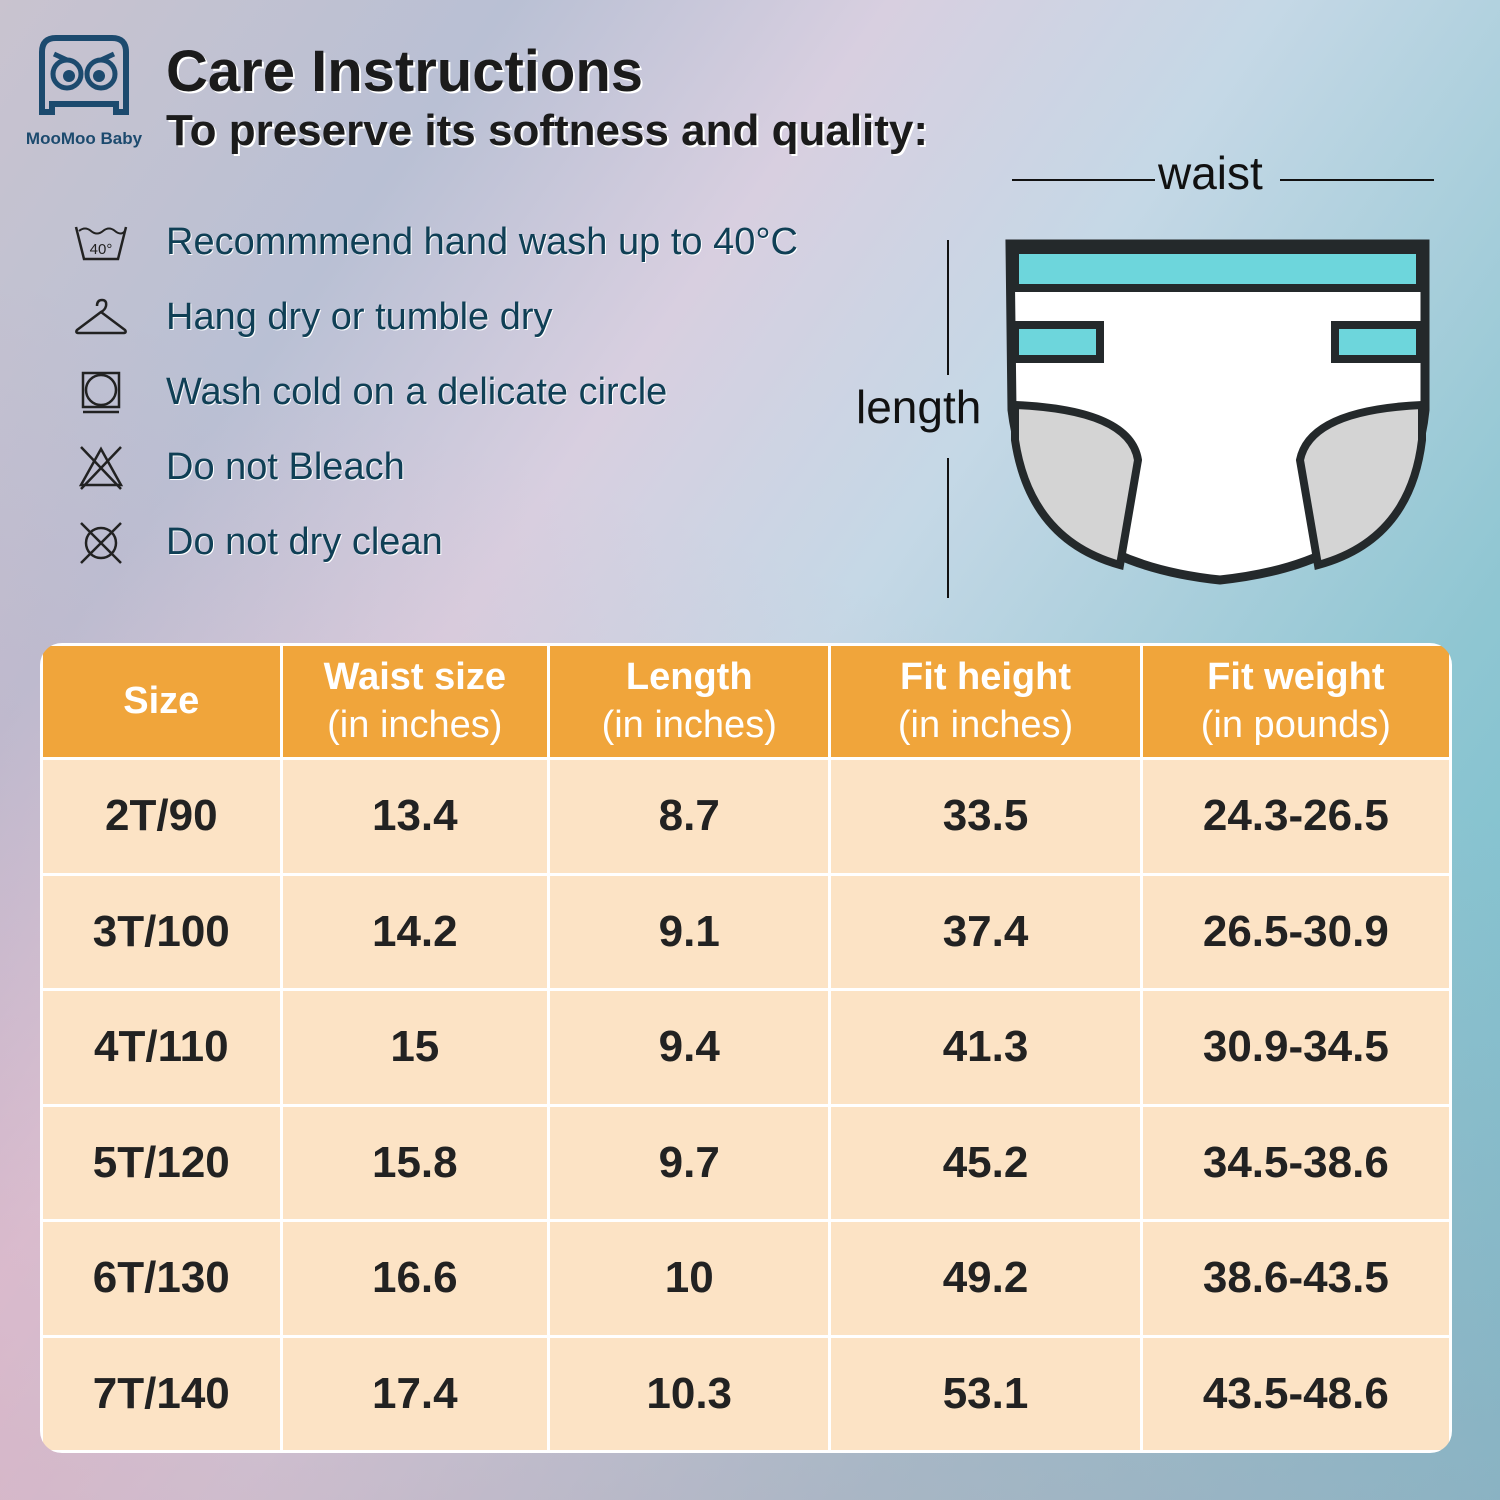 The width and height of the screenshot is (1500, 1500). What do you see at coordinates (986, 677) in the screenshot?
I see `header-title: Fit height` at bounding box center [986, 677].